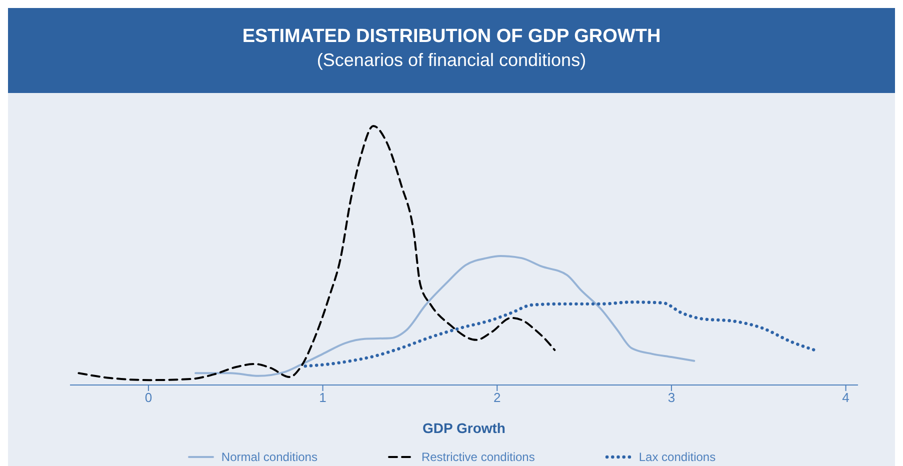  What do you see at coordinates (672, 398) in the screenshot?
I see `x-tick-label: 3` at bounding box center [672, 398].